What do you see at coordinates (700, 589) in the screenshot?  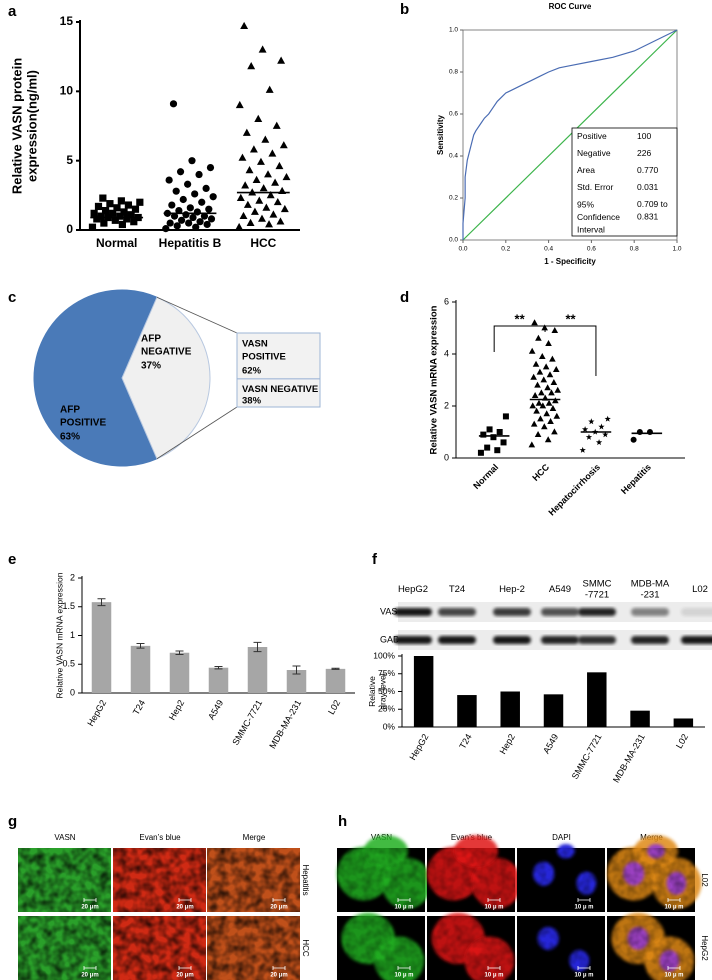 I see `lane-label: L02` at bounding box center [700, 589].